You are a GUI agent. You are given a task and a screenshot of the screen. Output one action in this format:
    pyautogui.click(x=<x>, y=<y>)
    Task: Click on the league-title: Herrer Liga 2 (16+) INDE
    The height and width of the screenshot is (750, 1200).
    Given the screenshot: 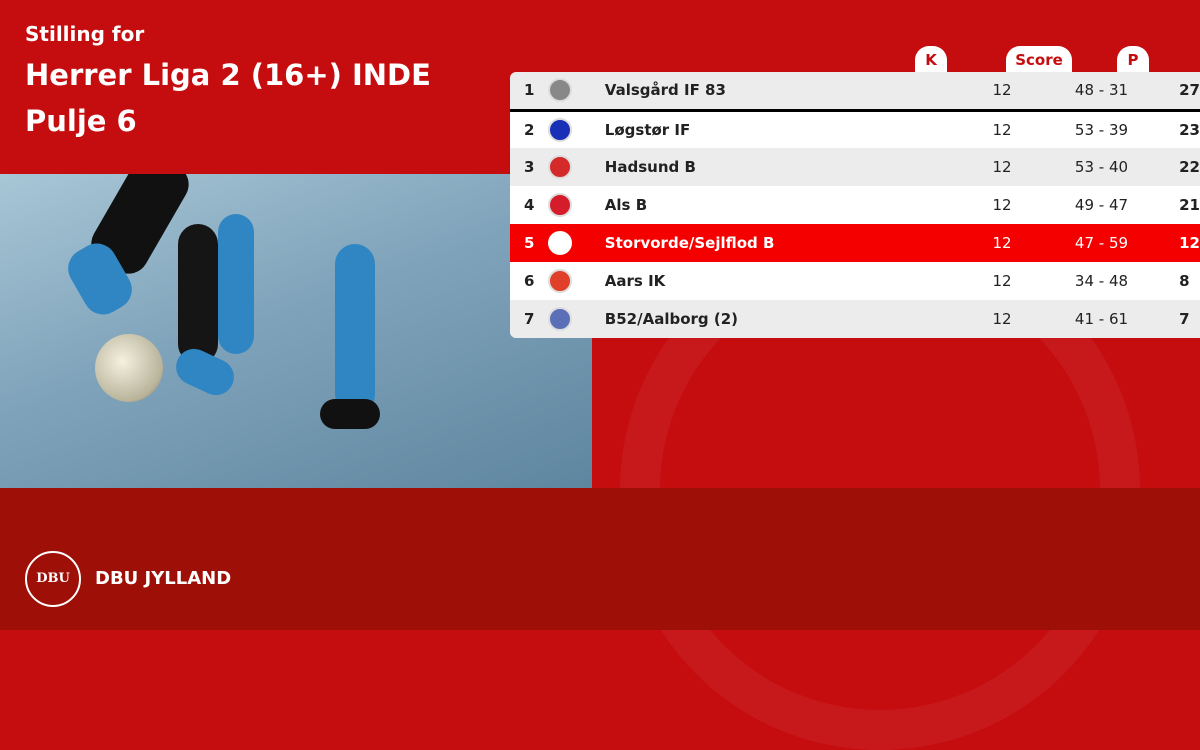 What is the action you would take?
    pyautogui.click(x=228, y=75)
    